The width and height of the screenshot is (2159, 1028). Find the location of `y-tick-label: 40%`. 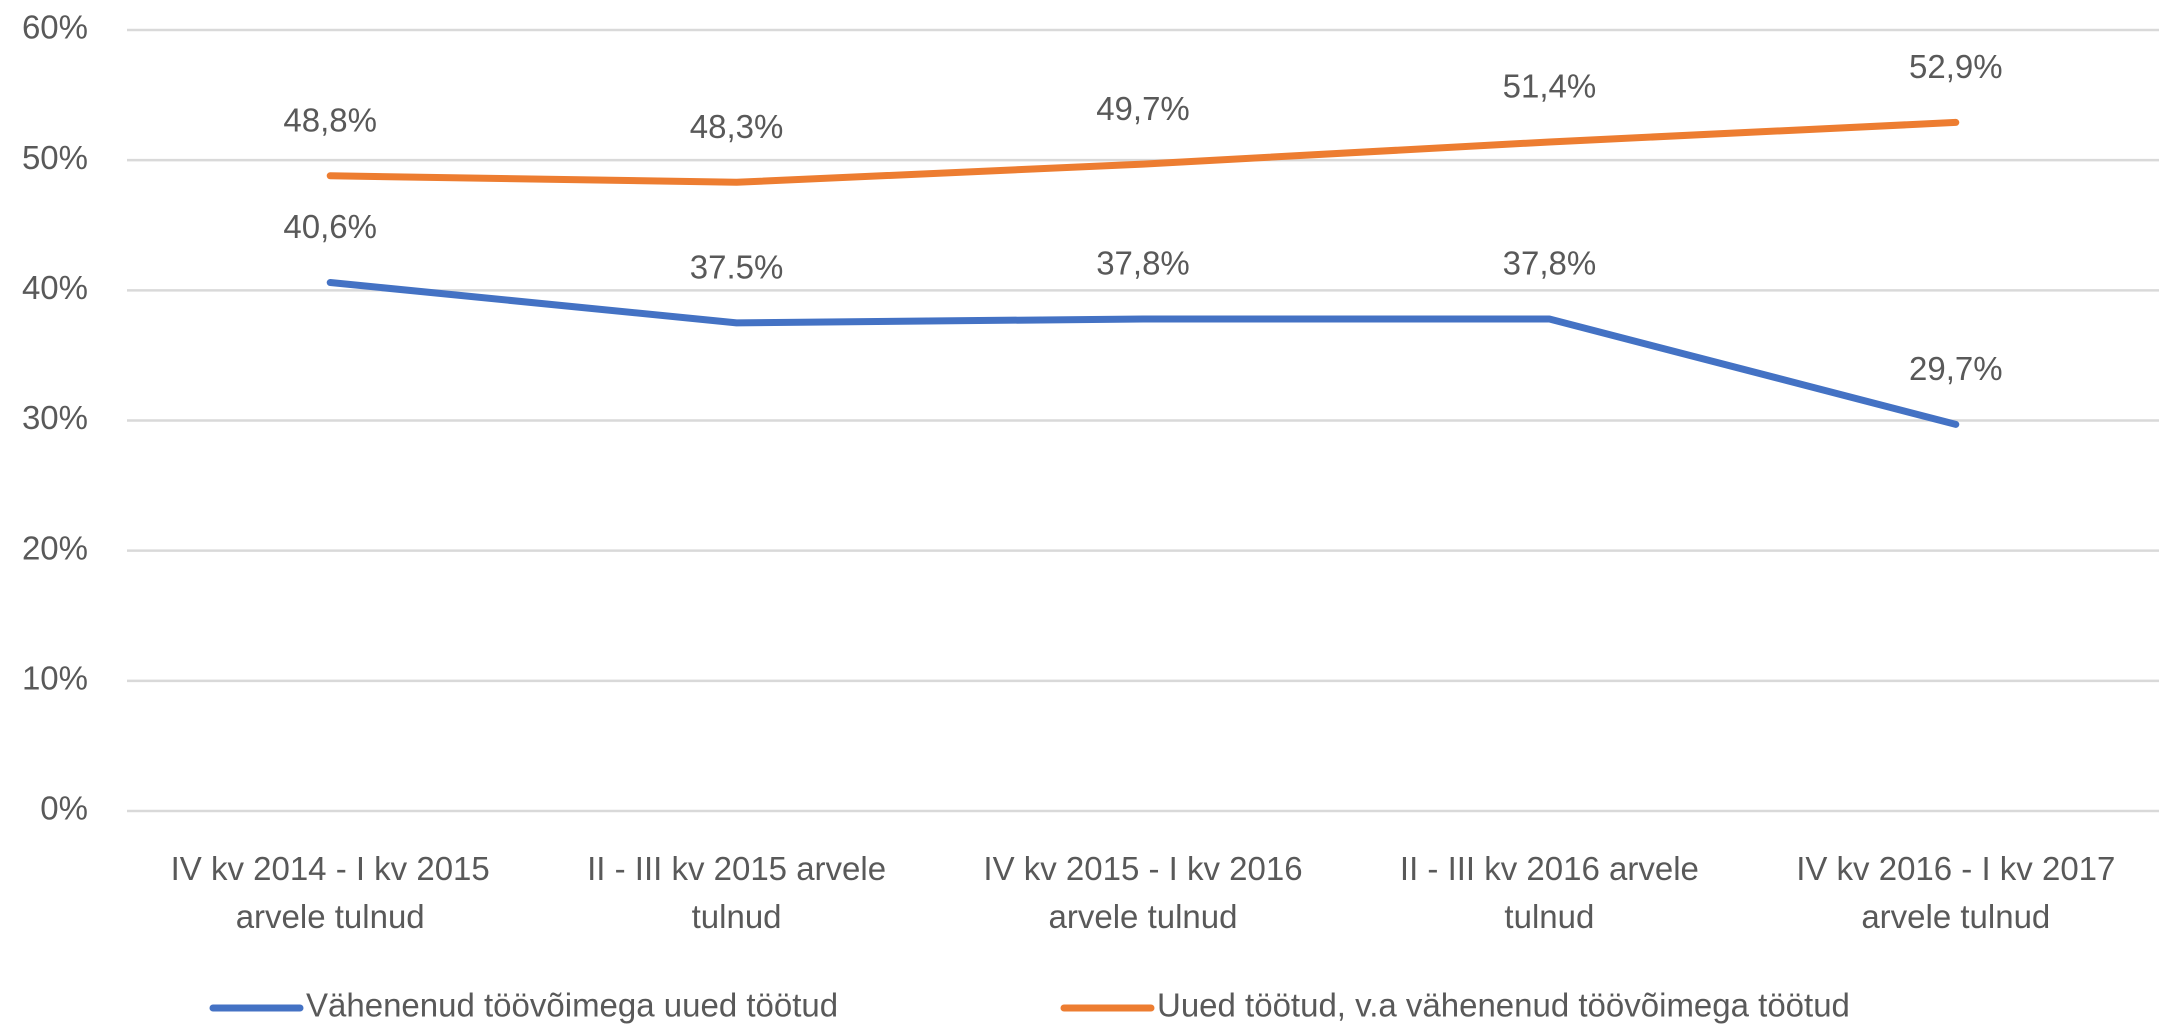

y-tick-label: 40% is located at coordinates (55, 287).